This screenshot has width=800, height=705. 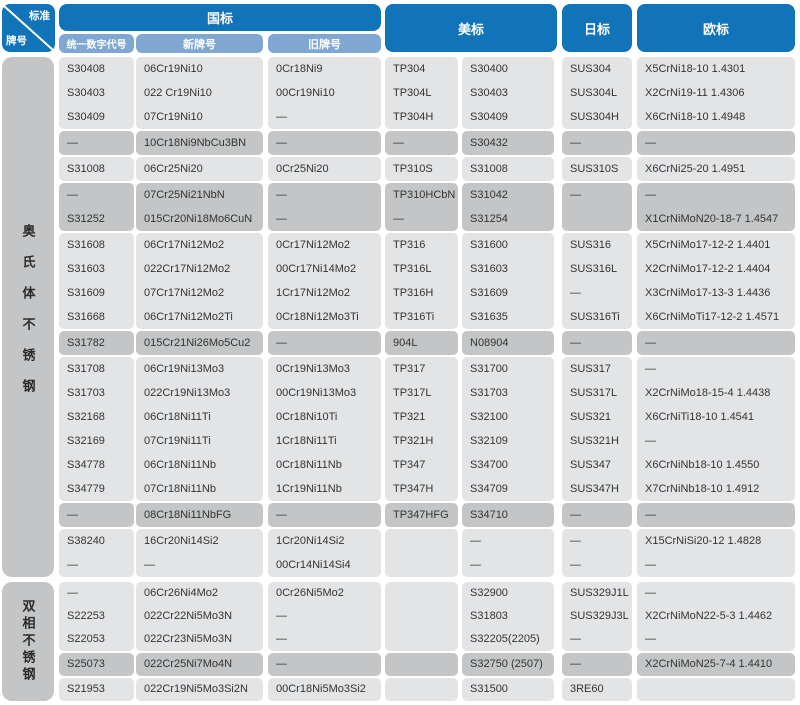 What do you see at coordinates (409, 369) in the screenshot?
I see `grade-cell: TP317` at bounding box center [409, 369].